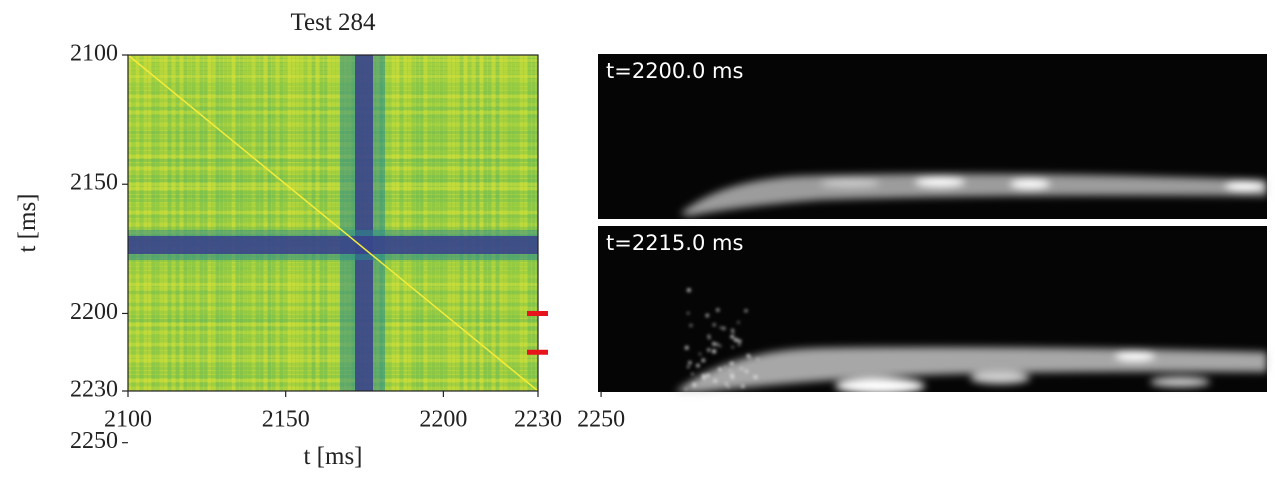 Image resolution: width=1275 pixels, height=479 pixels. I want to click on x-tick-label: 2150, so click(286, 420).